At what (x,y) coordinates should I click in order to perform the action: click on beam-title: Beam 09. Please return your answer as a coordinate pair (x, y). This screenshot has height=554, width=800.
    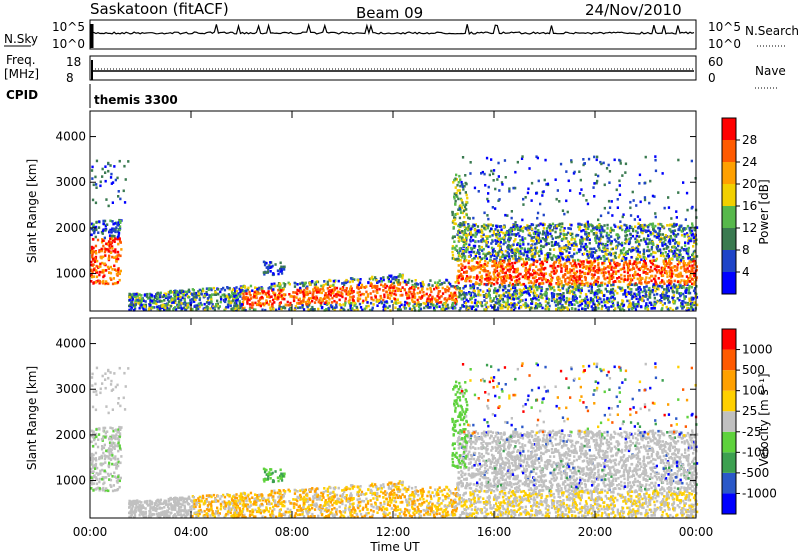
    Looking at the image, I should click on (389, 13).